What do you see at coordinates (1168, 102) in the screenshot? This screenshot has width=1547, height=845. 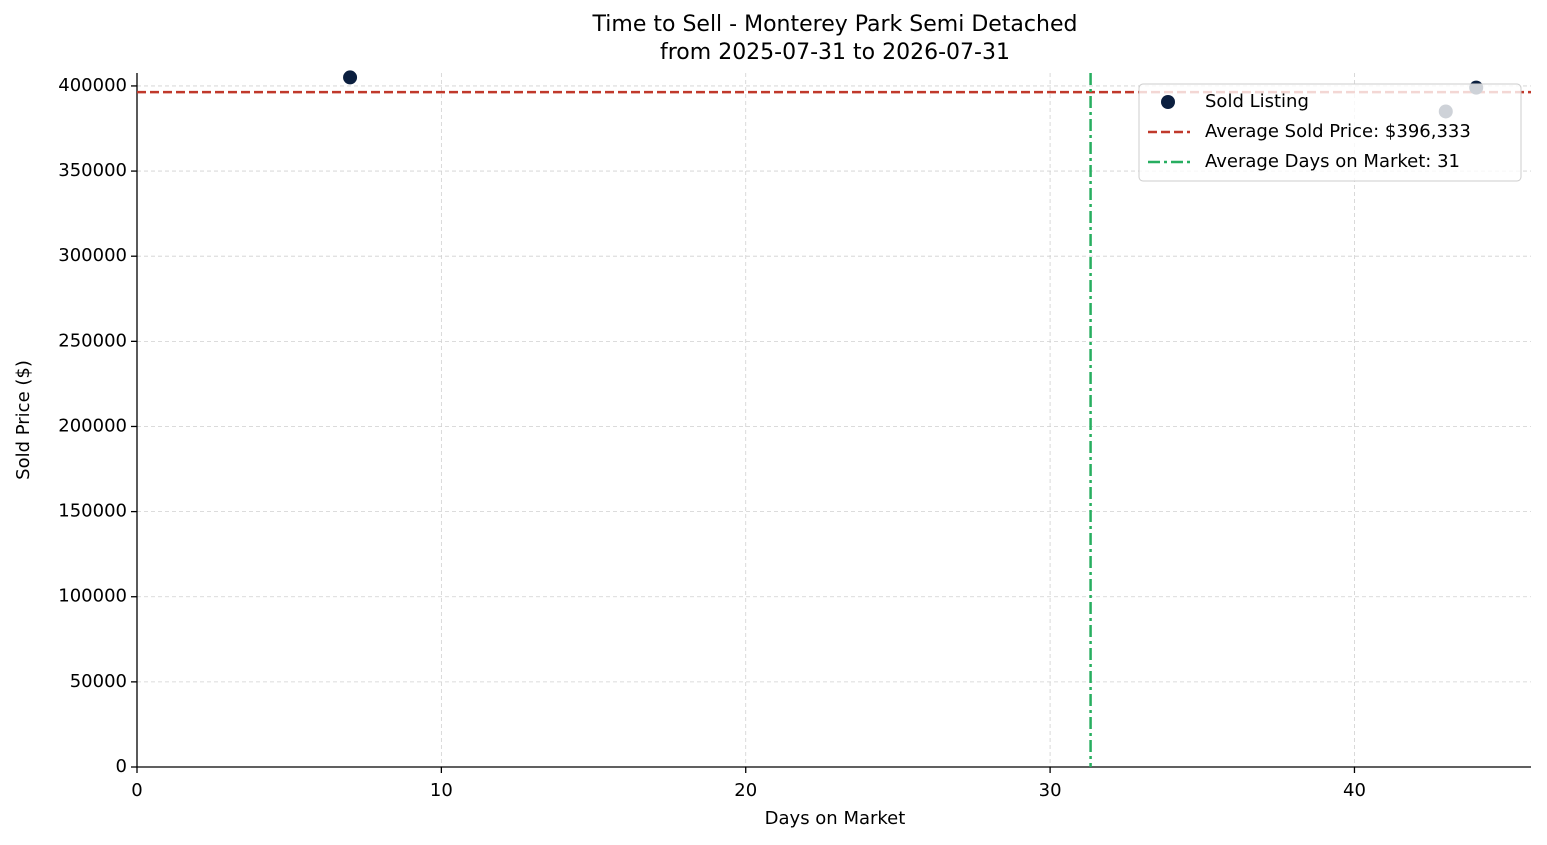 I see `legend-marker` at bounding box center [1168, 102].